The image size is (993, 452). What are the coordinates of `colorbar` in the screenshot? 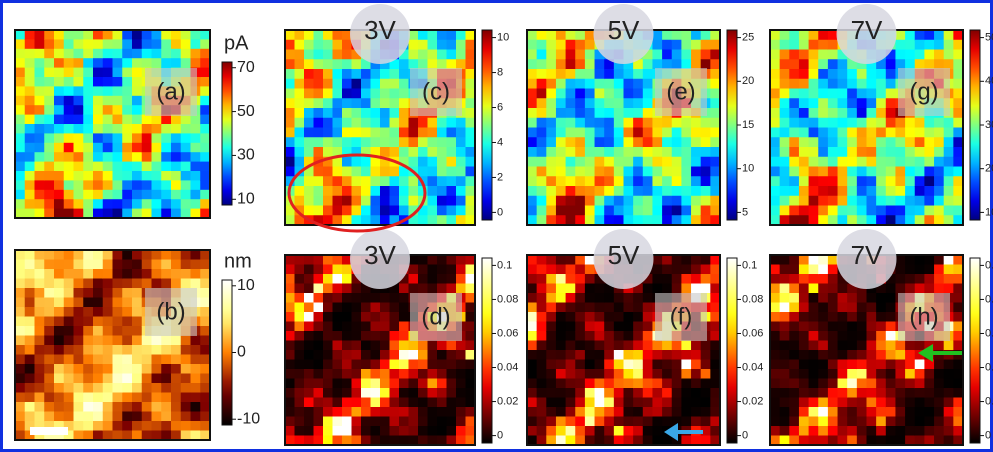 It's located at (732, 125).